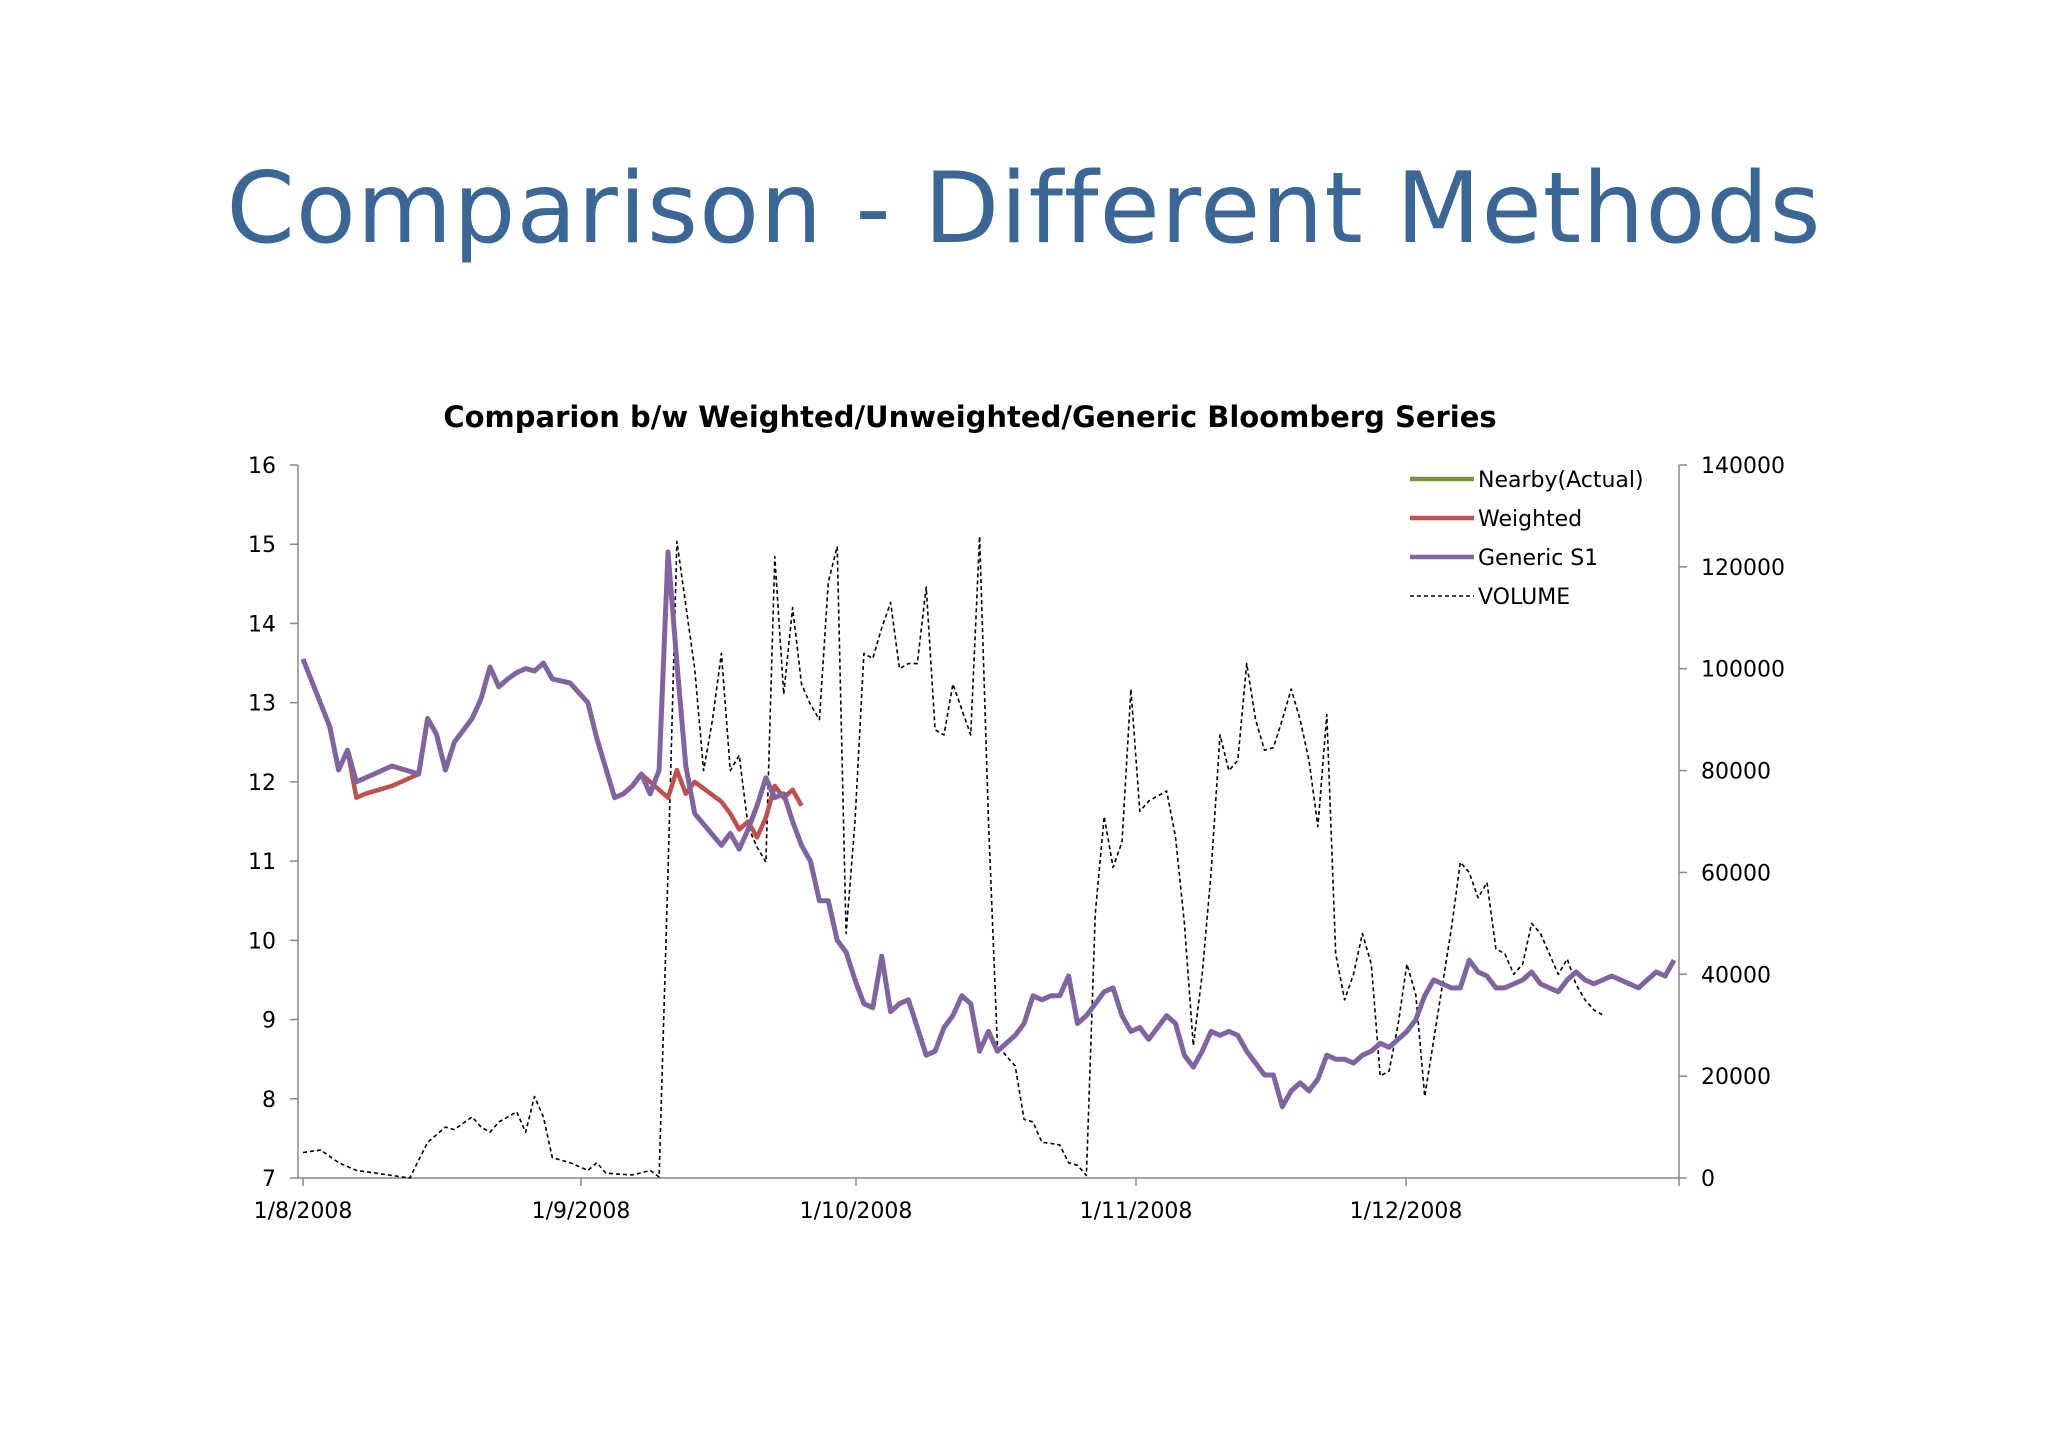 The height and width of the screenshot is (1447, 2048). What do you see at coordinates (269, 1021) in the screenshot?
I see `y-tick-label-left: 9` at bounding box center [269, 1021].